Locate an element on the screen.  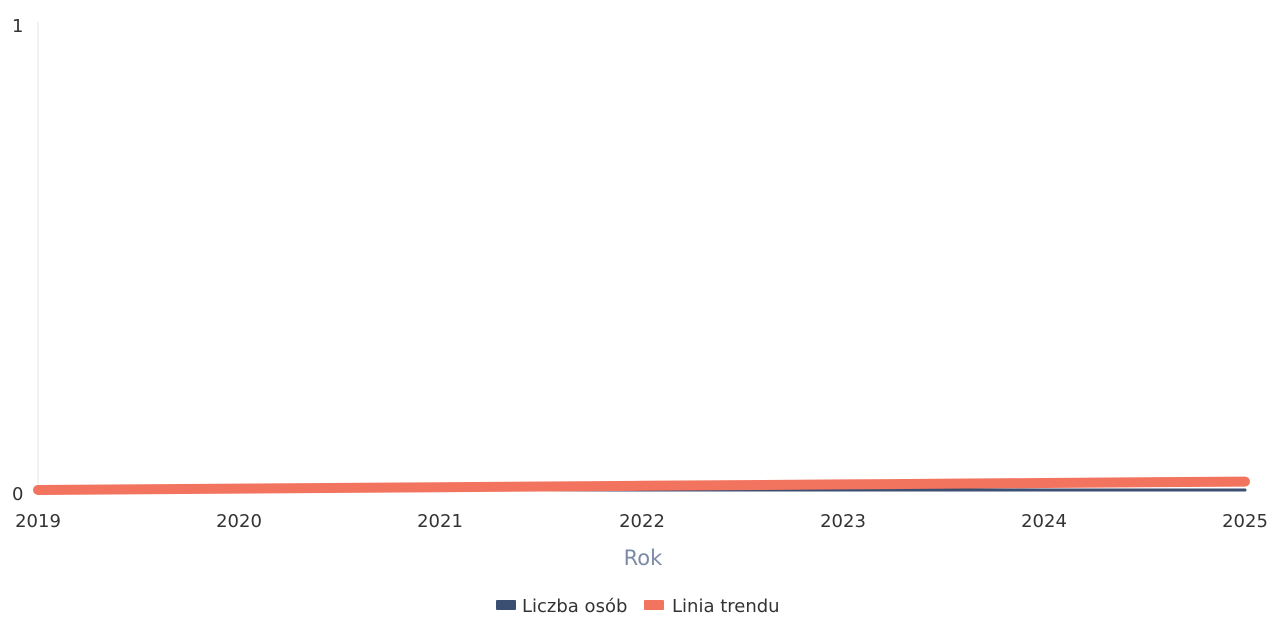
y-tick-label-1: 1 is located at coordinates (17, 26).